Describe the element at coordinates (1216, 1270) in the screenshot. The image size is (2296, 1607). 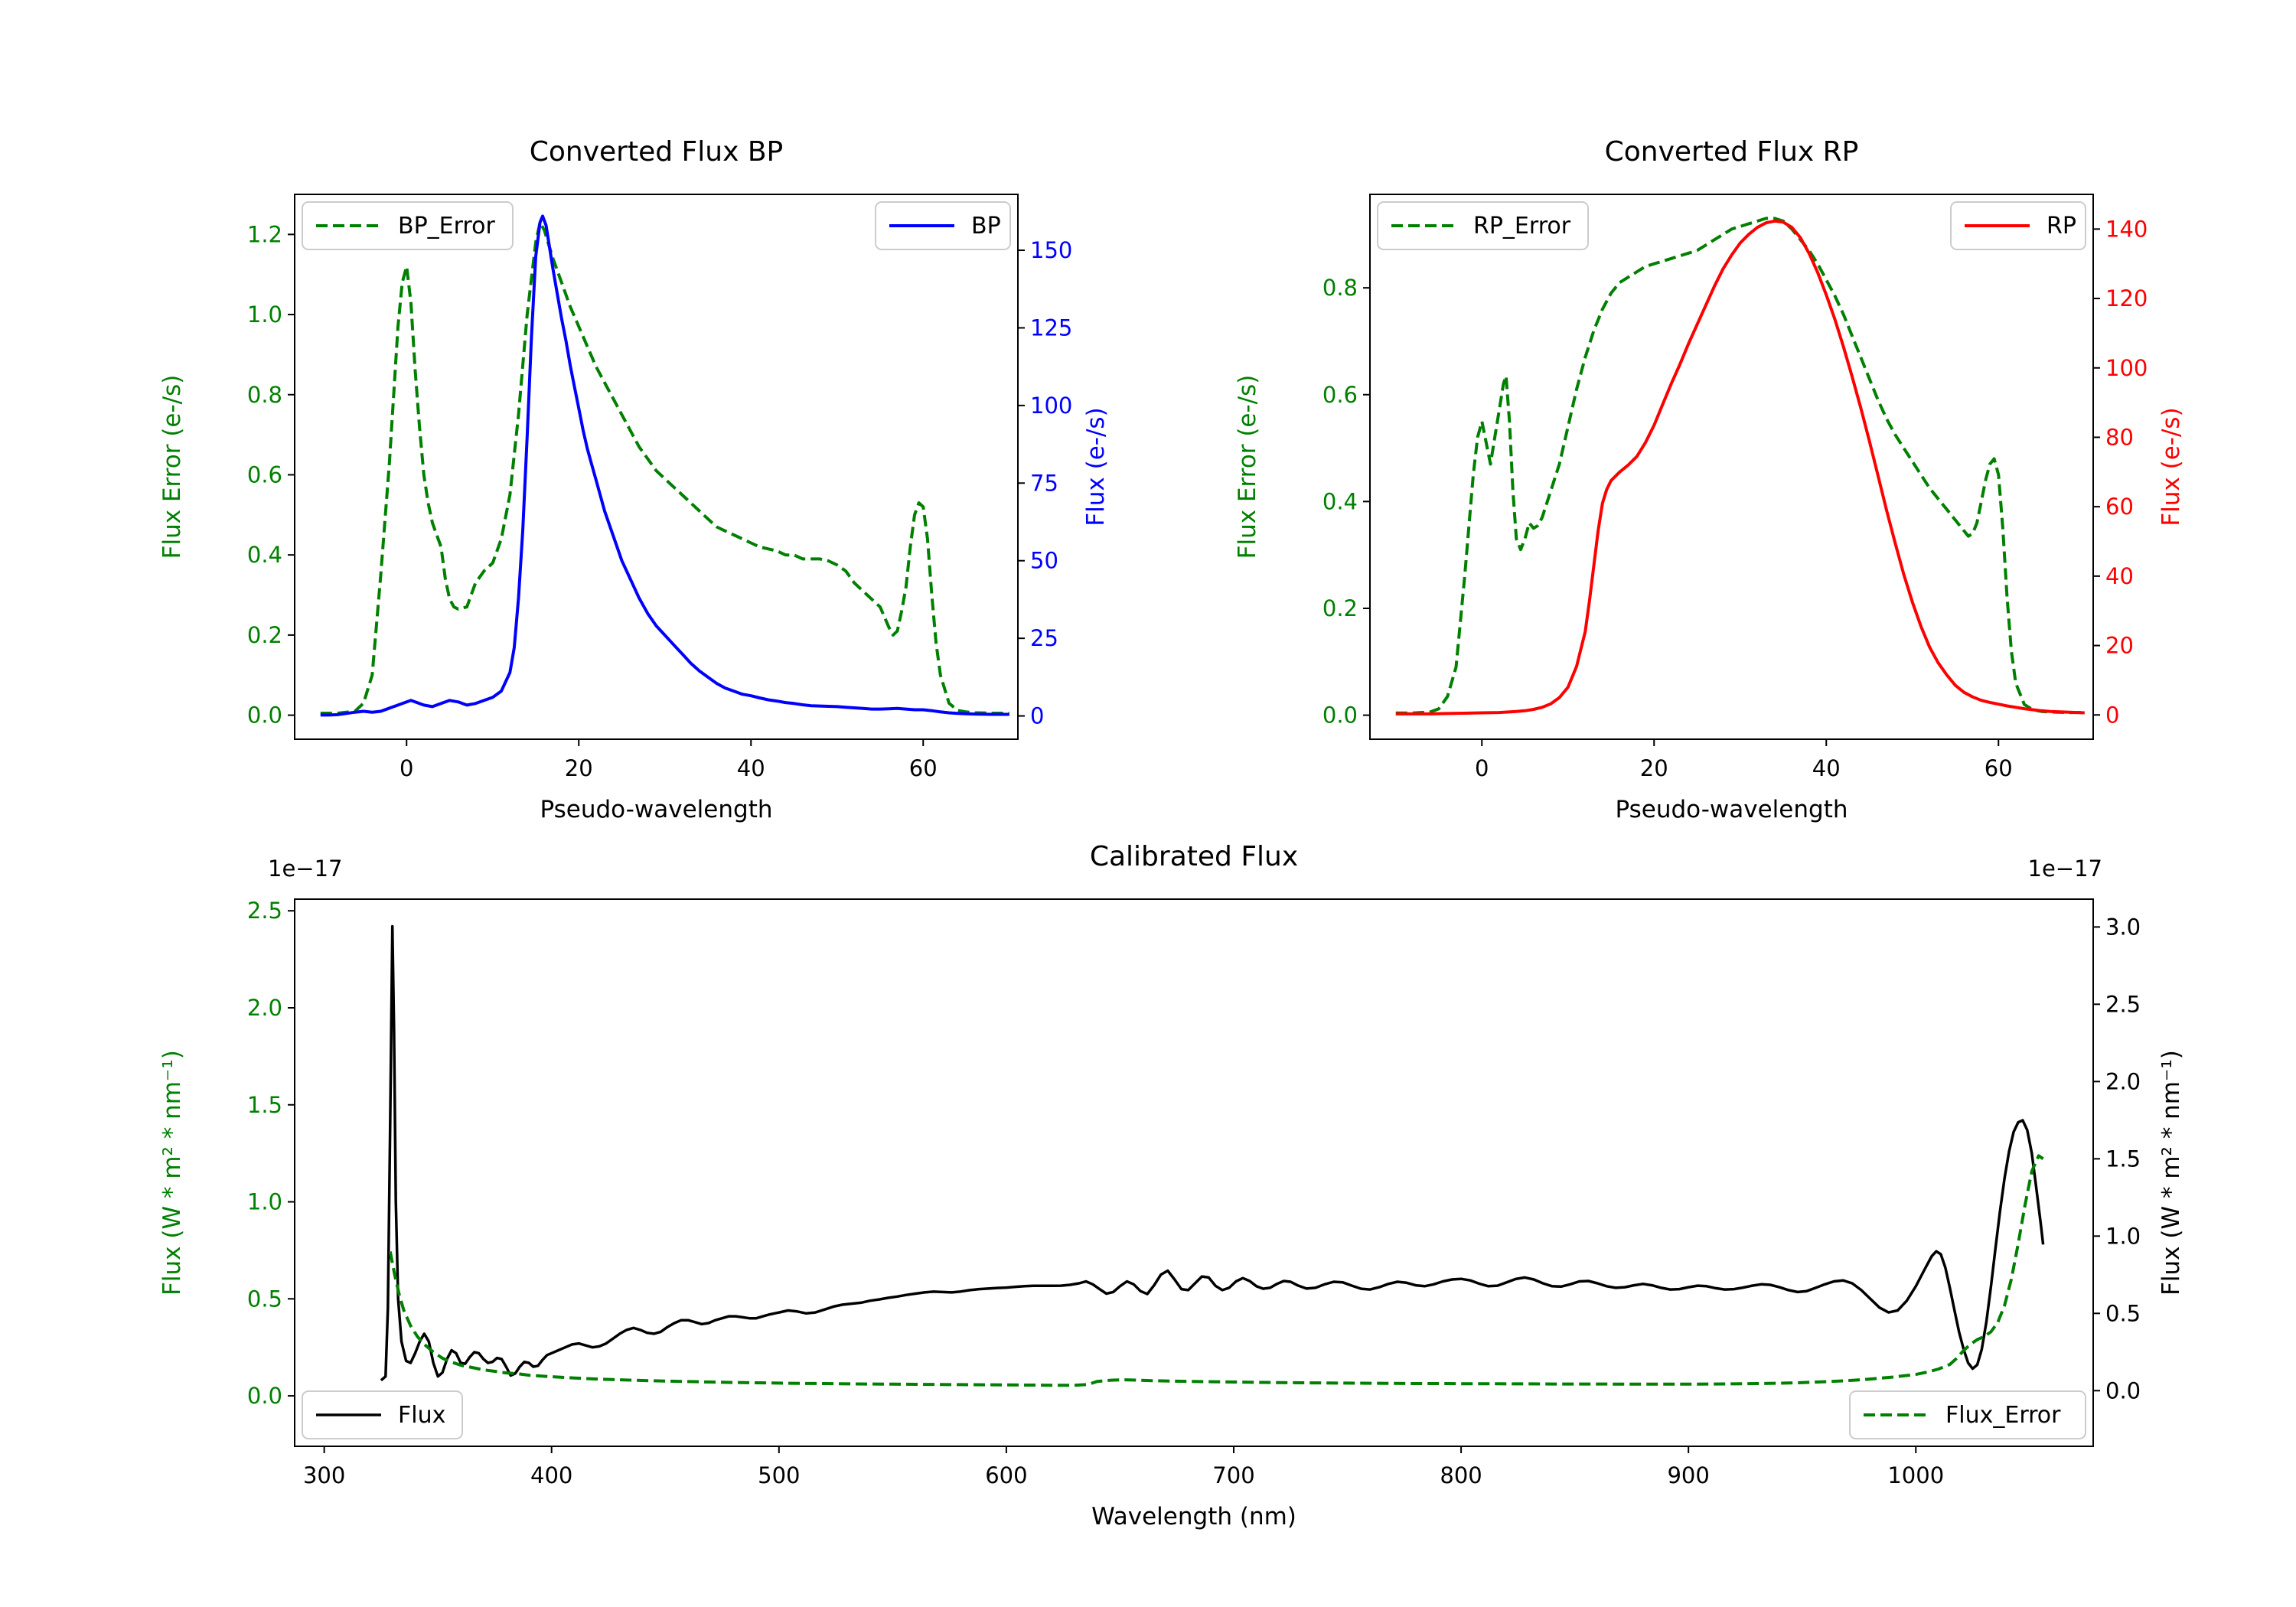
I see `series-Flux_Error` at that location.